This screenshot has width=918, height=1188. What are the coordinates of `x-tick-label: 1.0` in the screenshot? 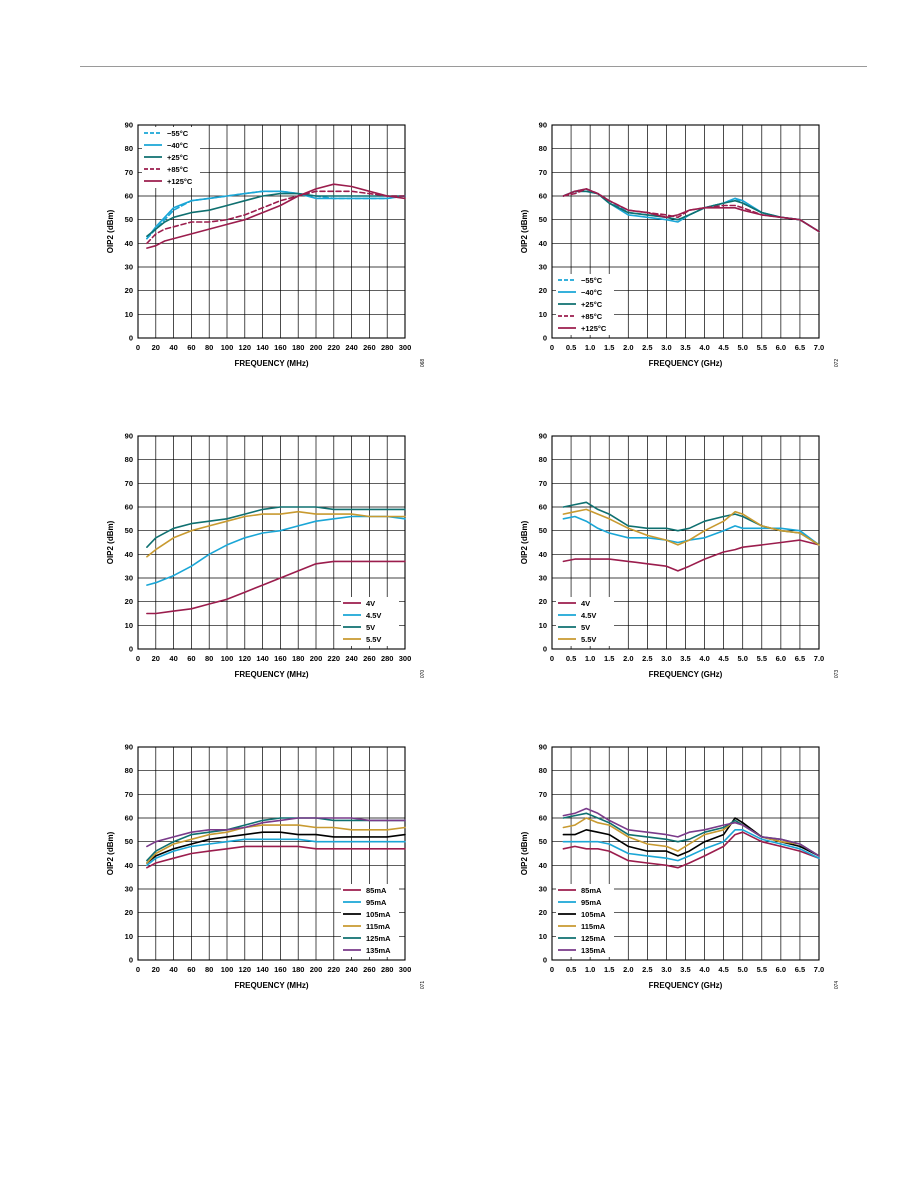 It's located at (590, 347).